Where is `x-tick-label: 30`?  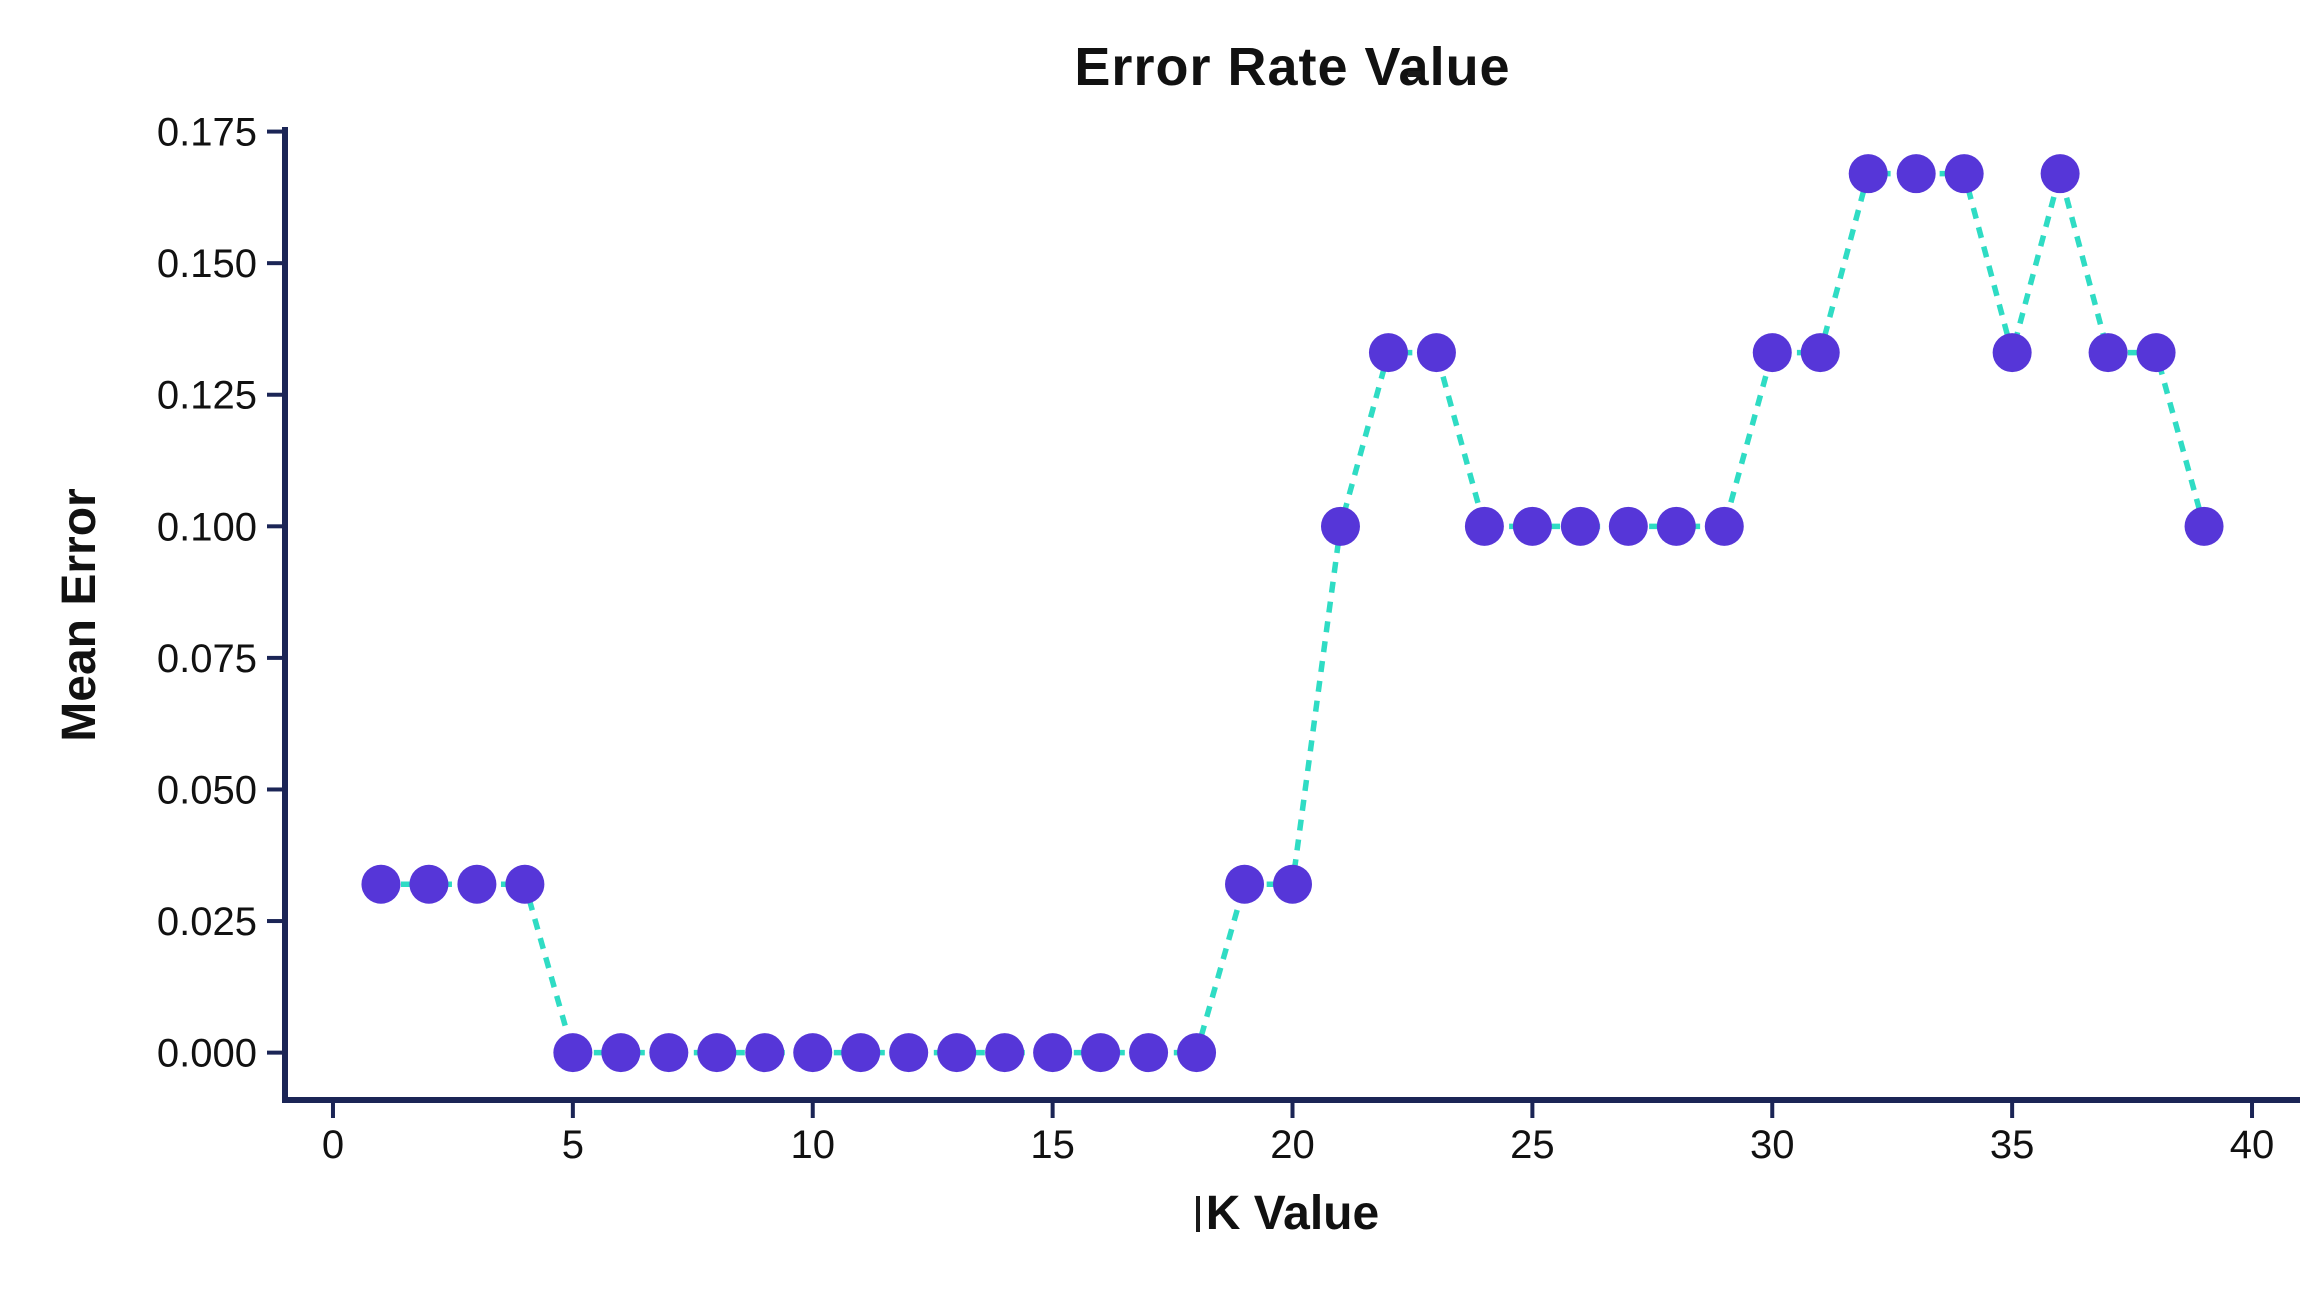
x-tick-label: 30 is located at coordinates (1772, 1145).